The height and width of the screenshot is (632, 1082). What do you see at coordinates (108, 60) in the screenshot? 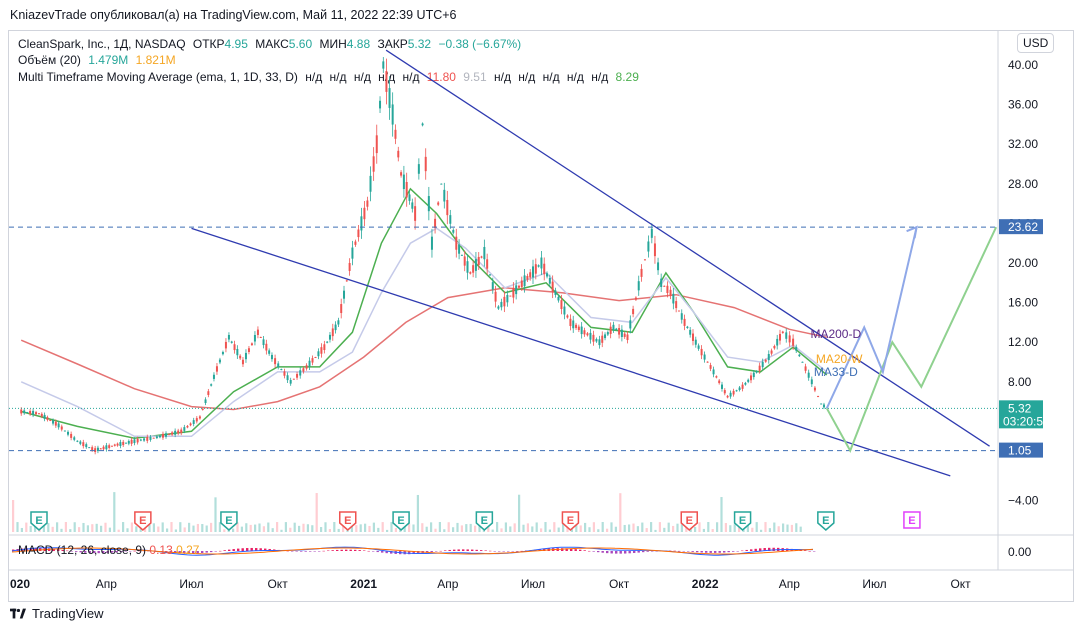
I see `volume-value-1: 1.479M` at bounding box center [108, 60].